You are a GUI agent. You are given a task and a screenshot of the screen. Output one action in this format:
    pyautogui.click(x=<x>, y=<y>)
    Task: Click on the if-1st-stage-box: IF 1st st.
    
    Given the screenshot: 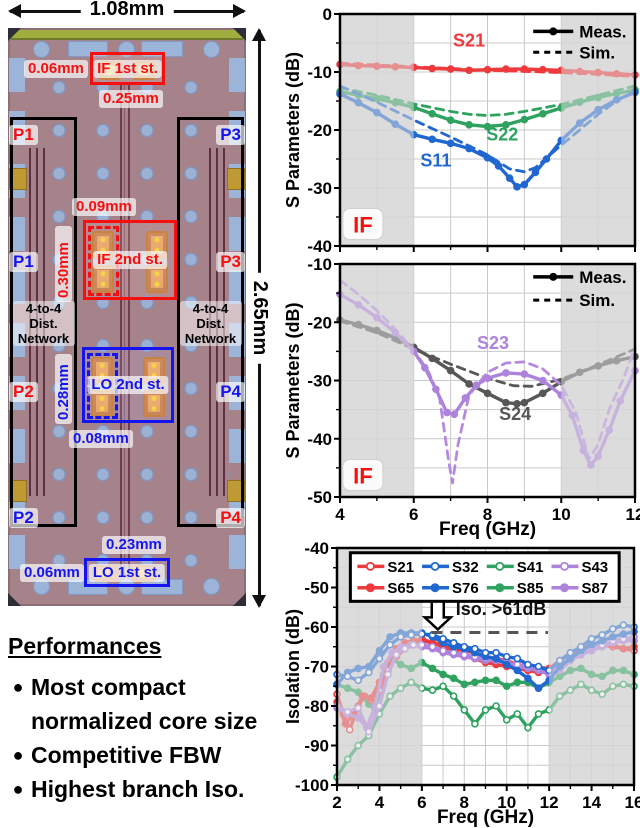 What is the action you would take?
    pyautogui.click(x=127, y=68)
    